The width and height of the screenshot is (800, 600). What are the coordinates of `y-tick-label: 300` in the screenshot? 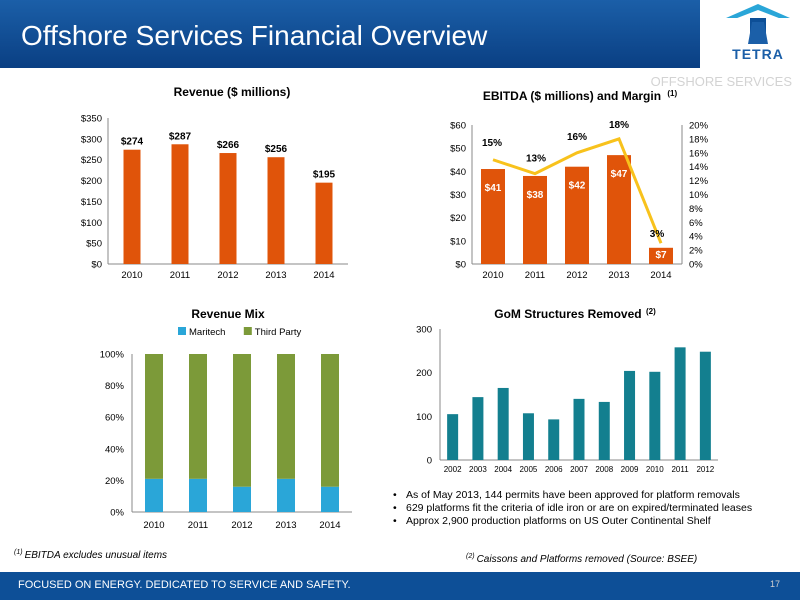 It's located at (424, 330).